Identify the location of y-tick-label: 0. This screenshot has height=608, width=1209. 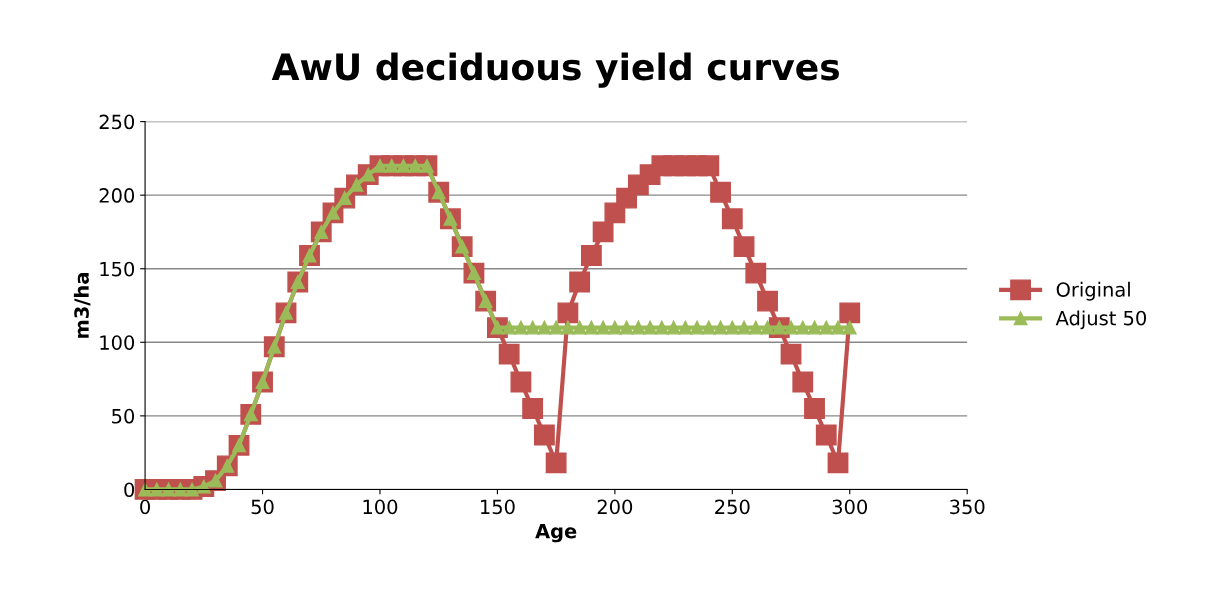
(129, 490).